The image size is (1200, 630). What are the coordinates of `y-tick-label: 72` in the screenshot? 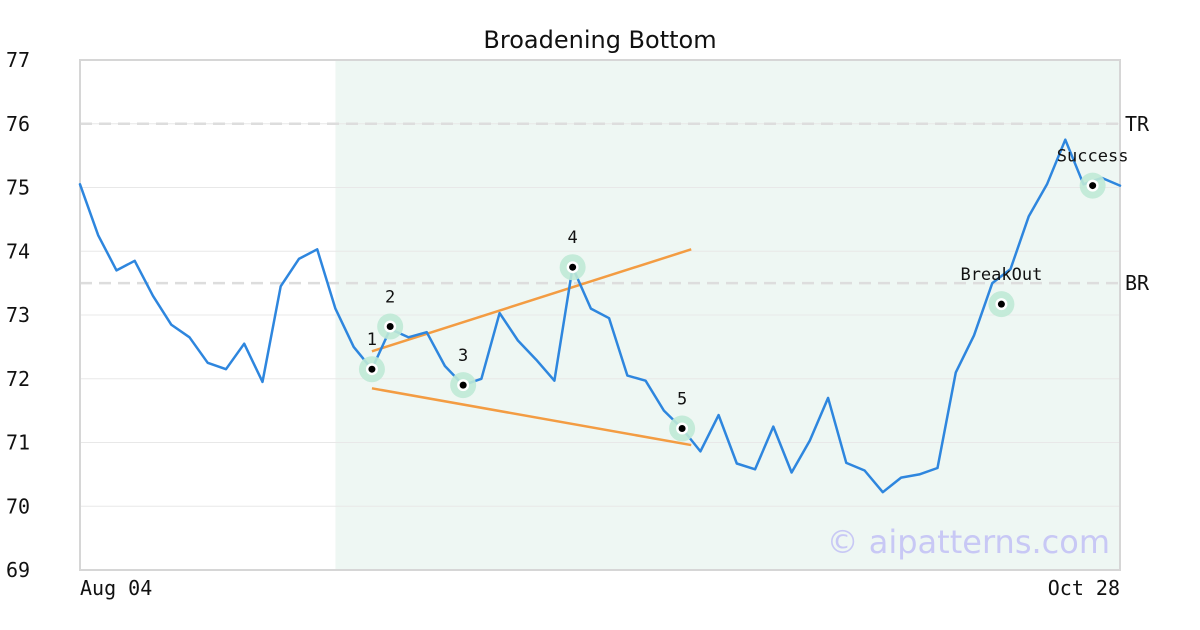 It's located at (18, 379).